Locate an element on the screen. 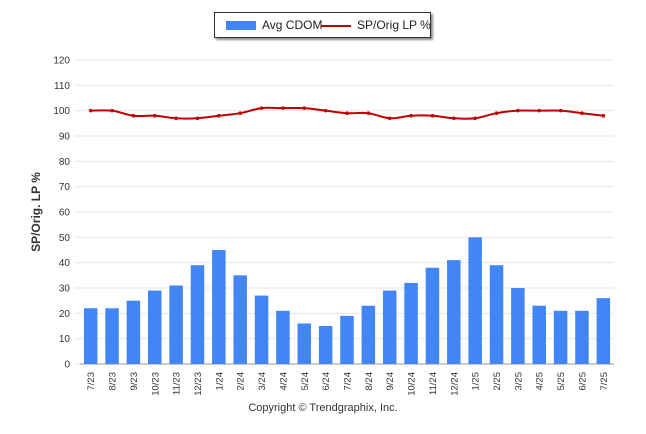  x-tick-label: 7/24 is located at coordinates (348, 381).